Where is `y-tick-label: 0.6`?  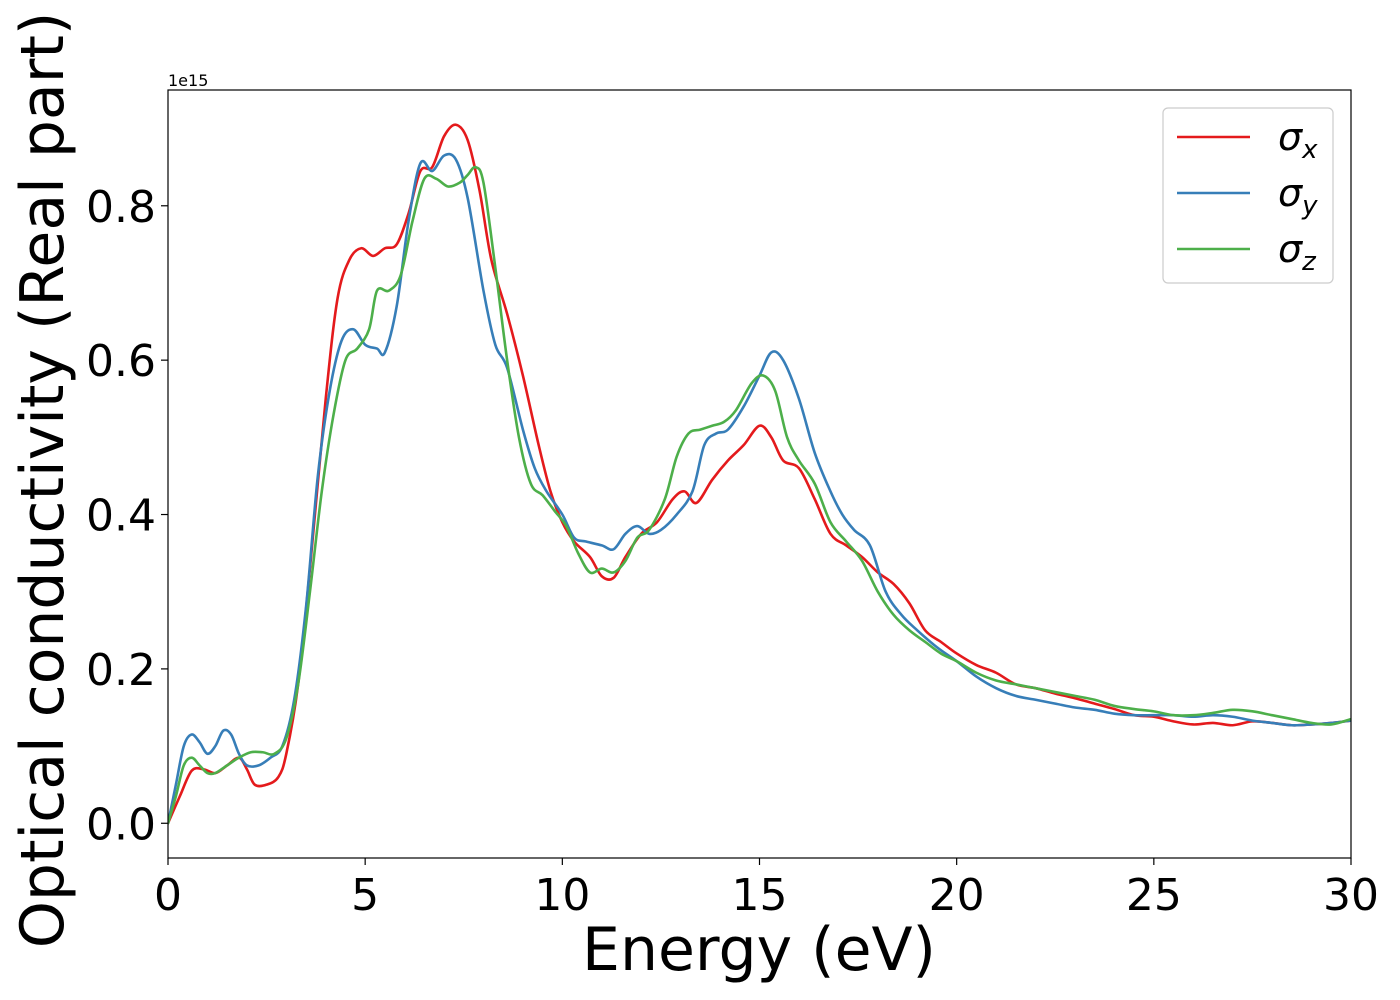
y-tick-label: 0.6 is located at coordinates (121, 361).